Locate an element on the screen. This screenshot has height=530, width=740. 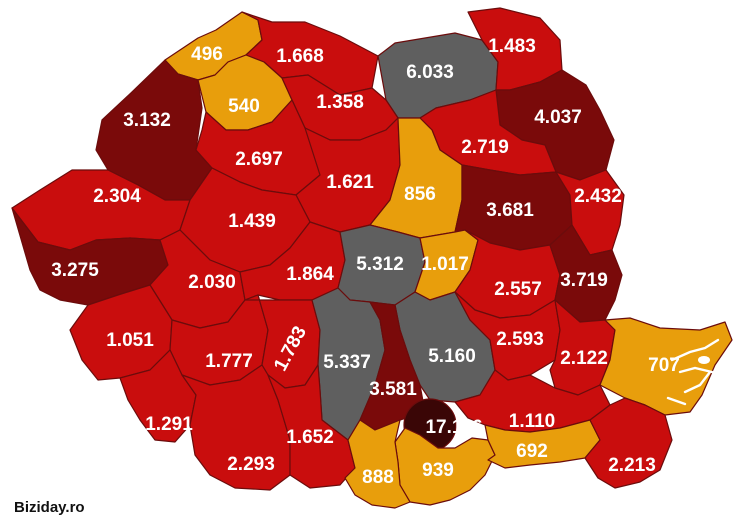
county-label-covasna: 1.017 is located at coordinates (445, 264).